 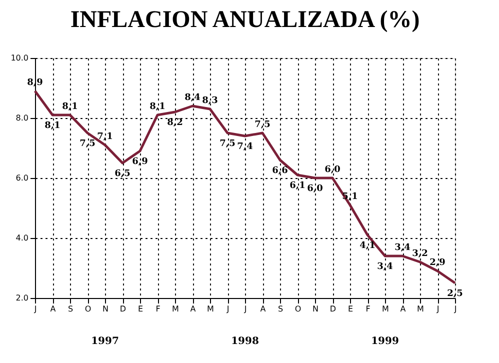 I want to click on data-label: 3,2, so click(x=420, y=254).